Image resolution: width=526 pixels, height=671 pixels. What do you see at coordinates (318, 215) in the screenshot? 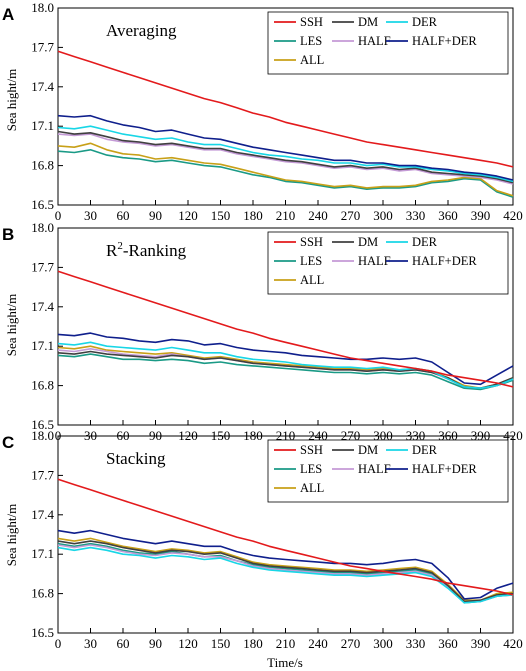
I see `x-tick-label: 240` at bounding box center [318, 215].